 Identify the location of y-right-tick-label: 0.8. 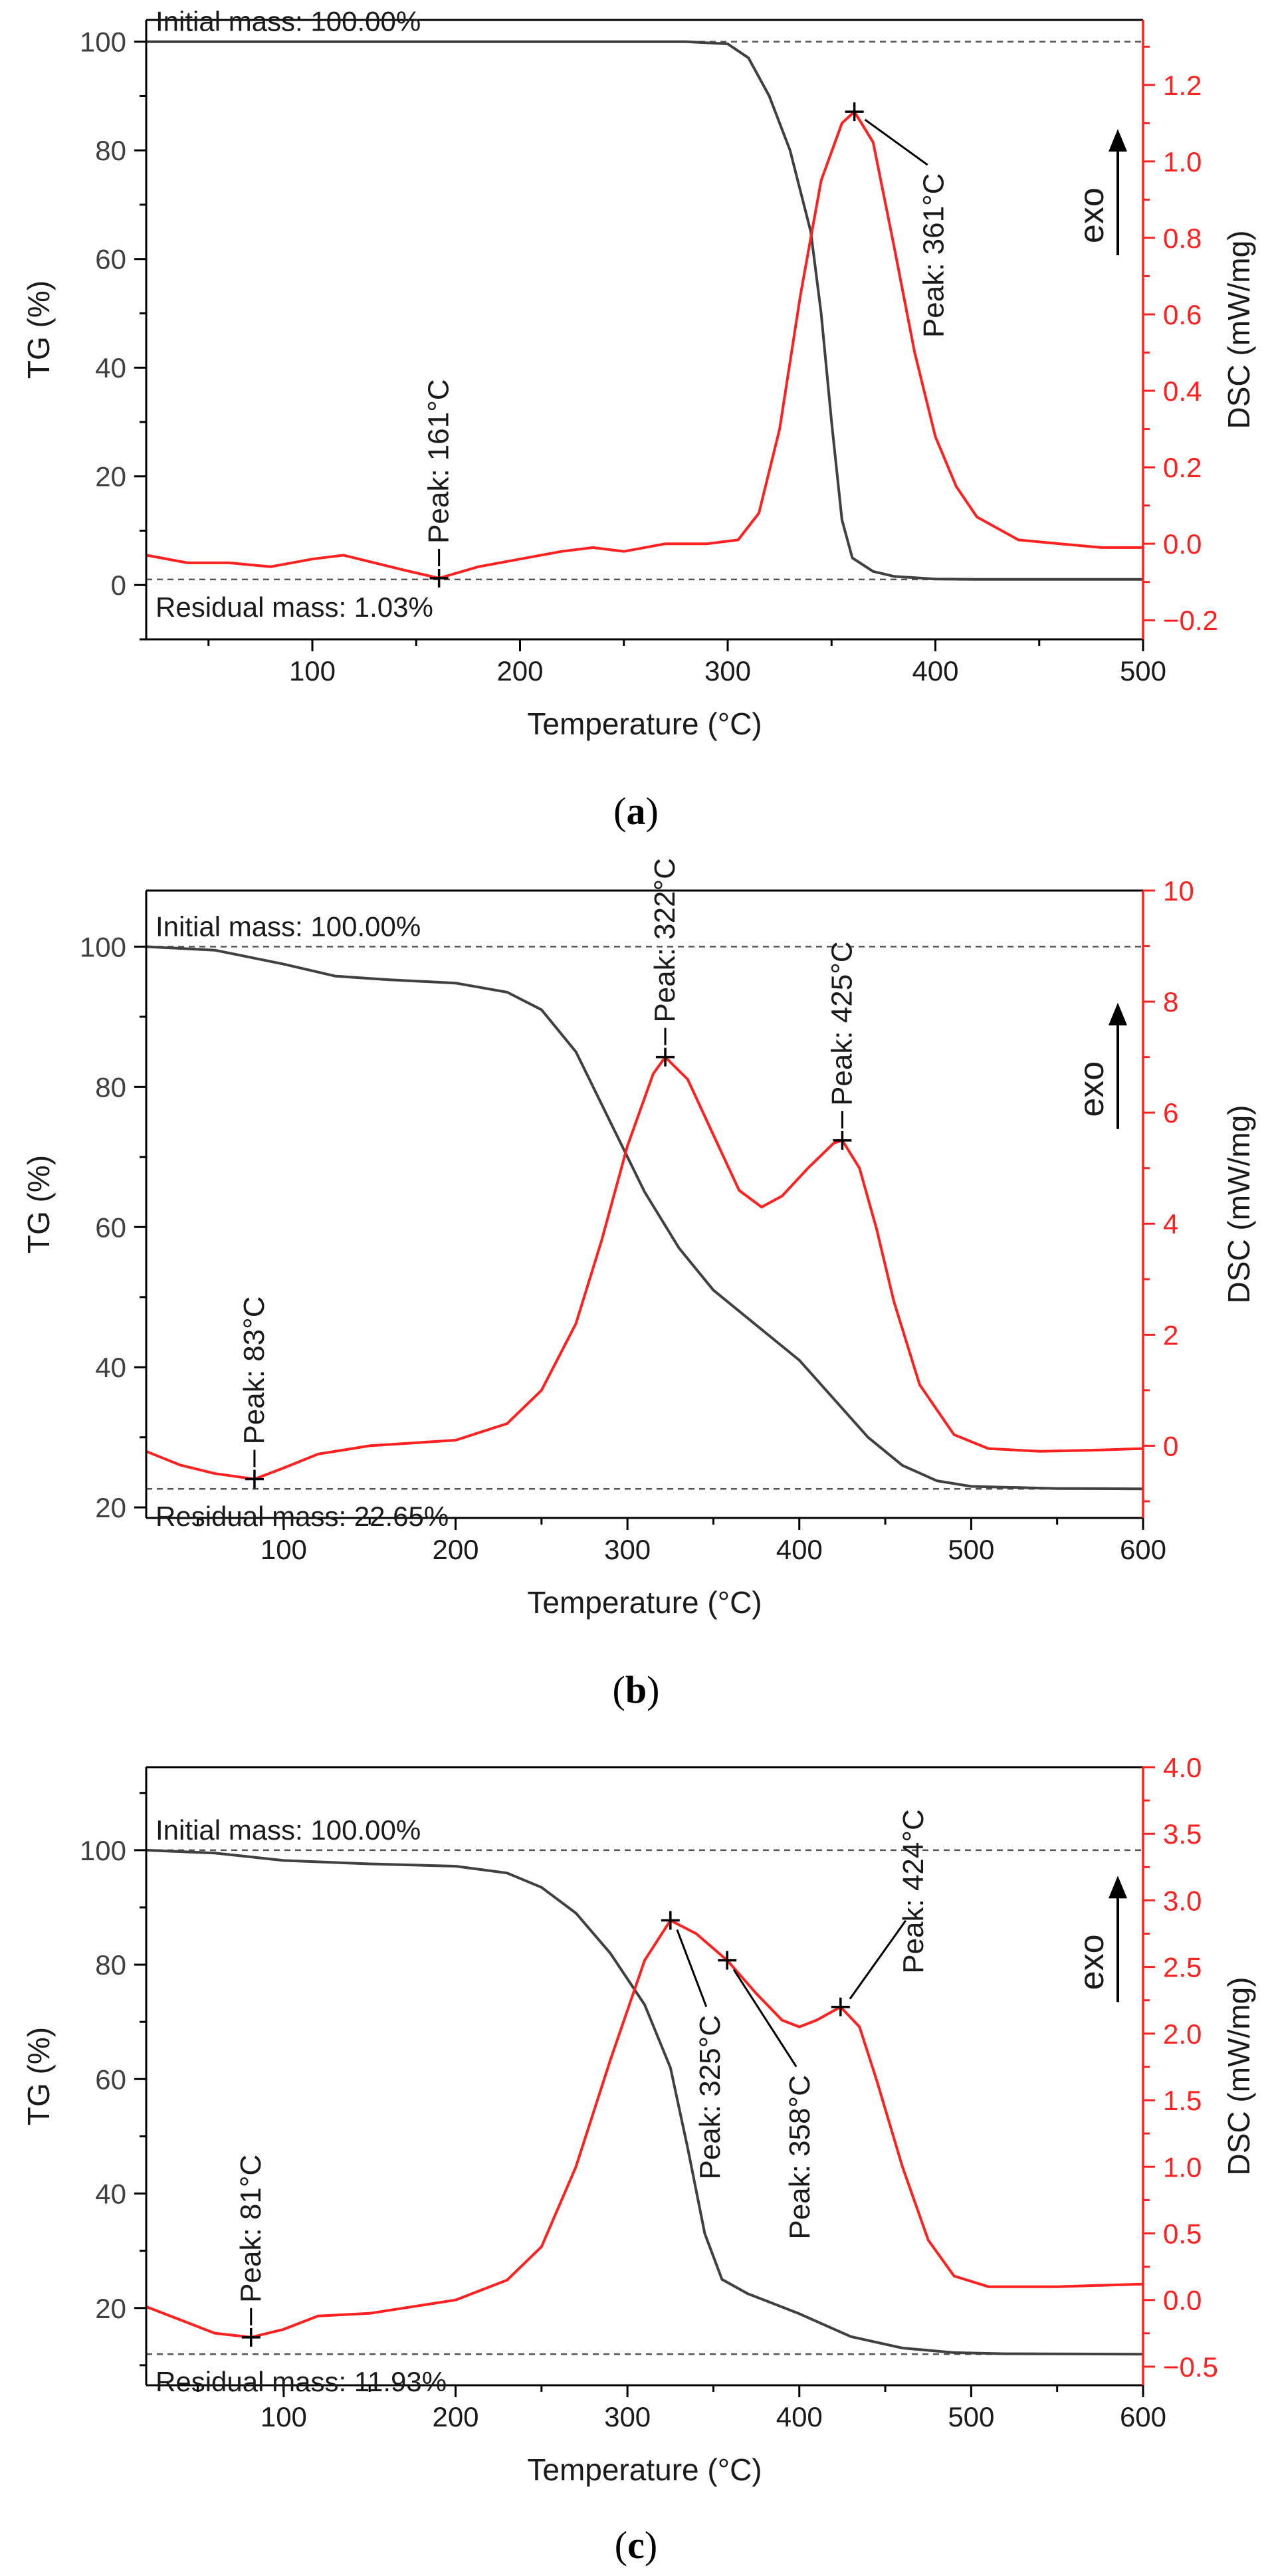
(1183, 238).